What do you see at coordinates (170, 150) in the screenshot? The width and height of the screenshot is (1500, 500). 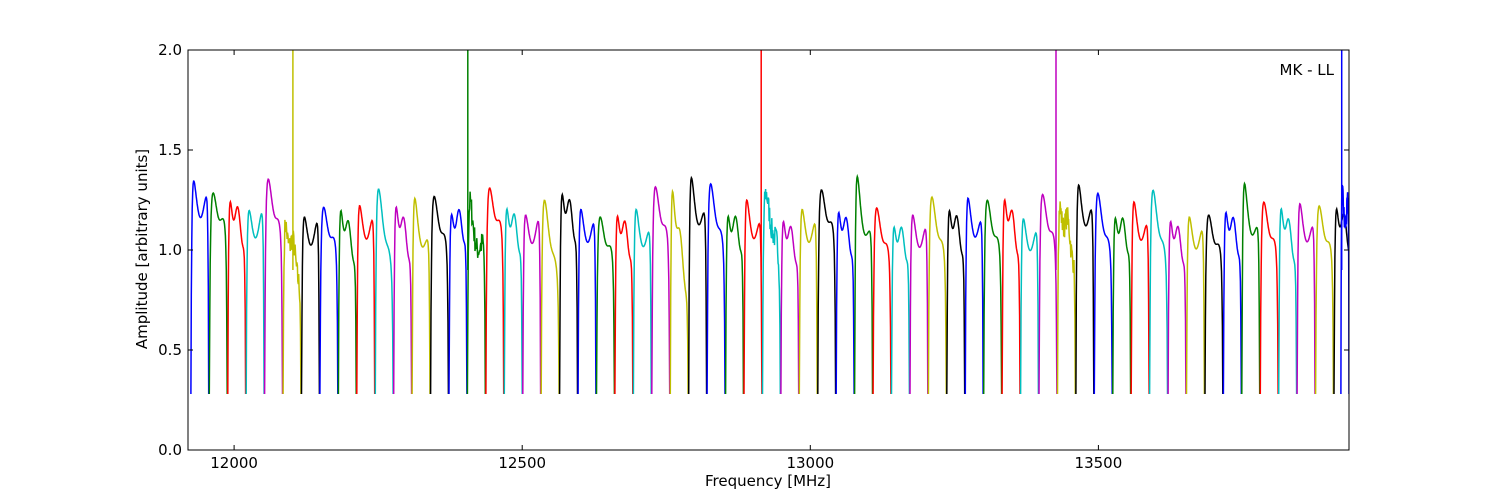 I see `y-tick-label-3: 1.5` at bounding box center [170, 150].